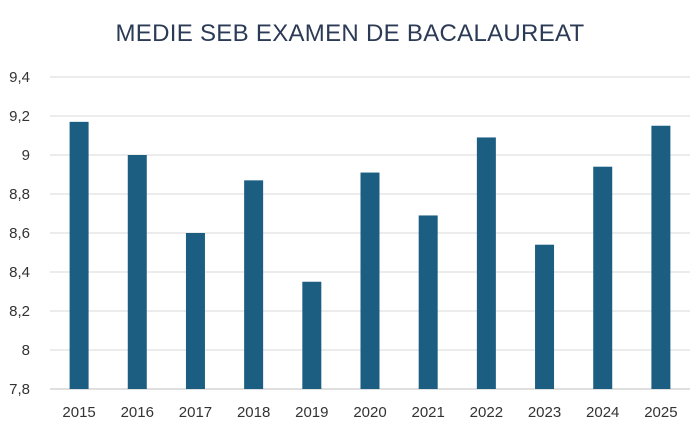 This screenshot has width=700, height=430. What do you see at coordinates (369, 412) in the screenshot?
I see `x-tick-label: 2020` at bounding box center [369, 412].